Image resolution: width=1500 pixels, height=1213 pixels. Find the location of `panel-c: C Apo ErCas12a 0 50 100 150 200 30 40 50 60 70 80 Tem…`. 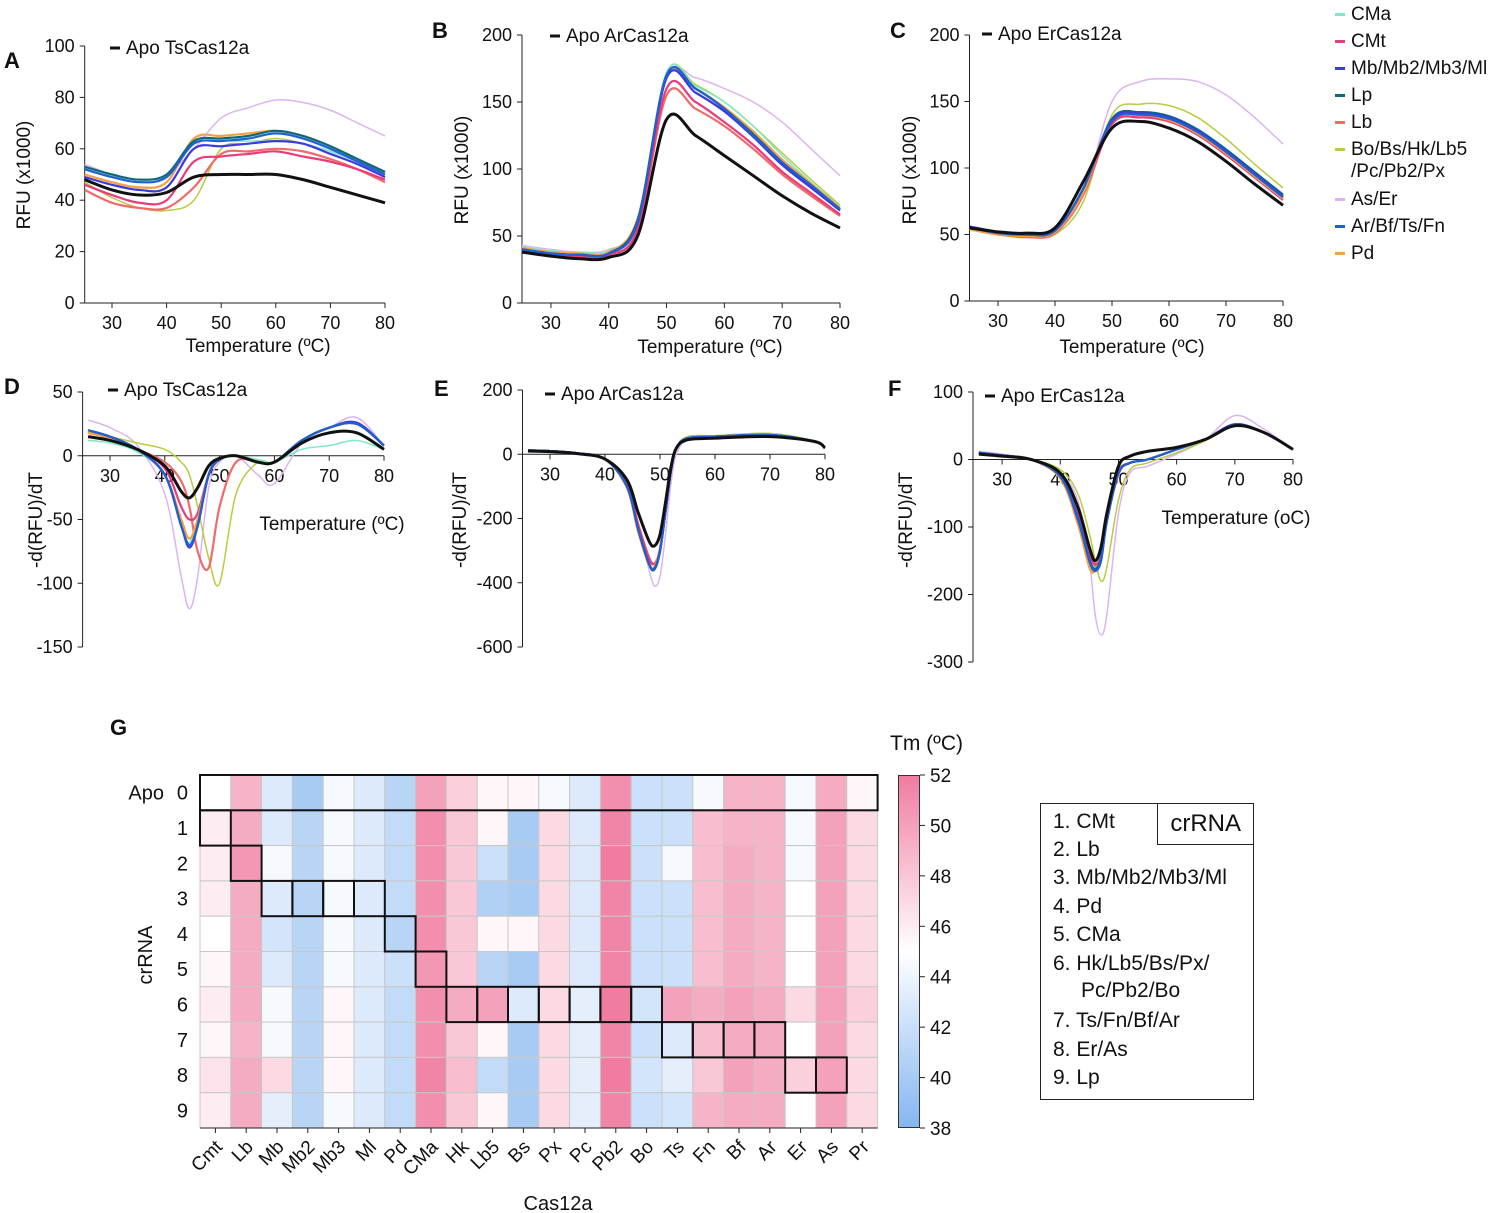

panel-c: C Apo ErCas12a 0 50 100 150 200 30 40 50 60 70 80 Tem… is located at coordinates (1091, 188).